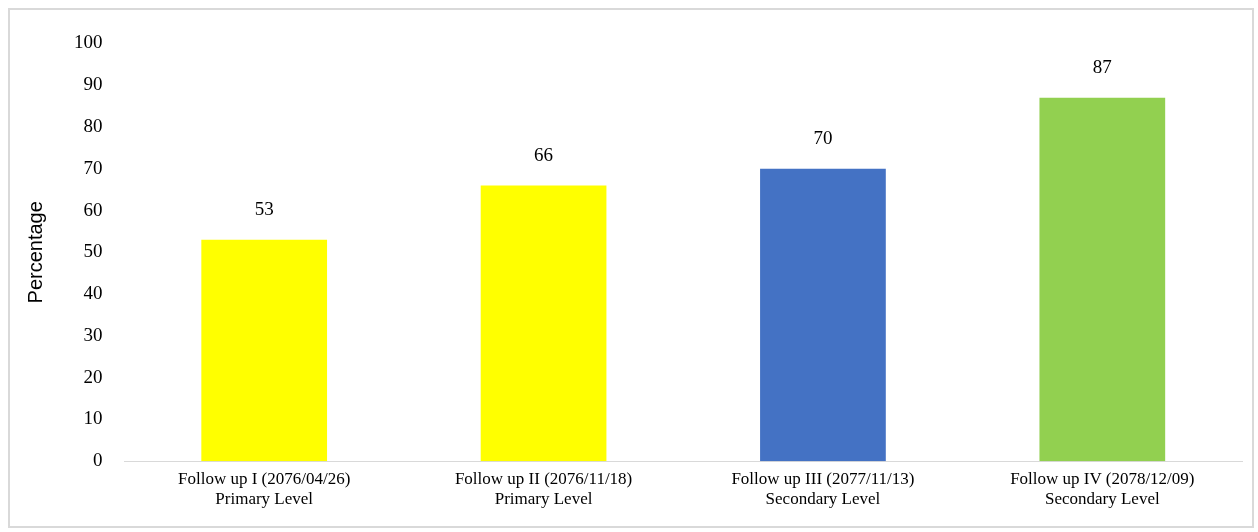 This screenshot has width=1258, height=532. I want to click on y-tick-label: 10, so click(93, 418).